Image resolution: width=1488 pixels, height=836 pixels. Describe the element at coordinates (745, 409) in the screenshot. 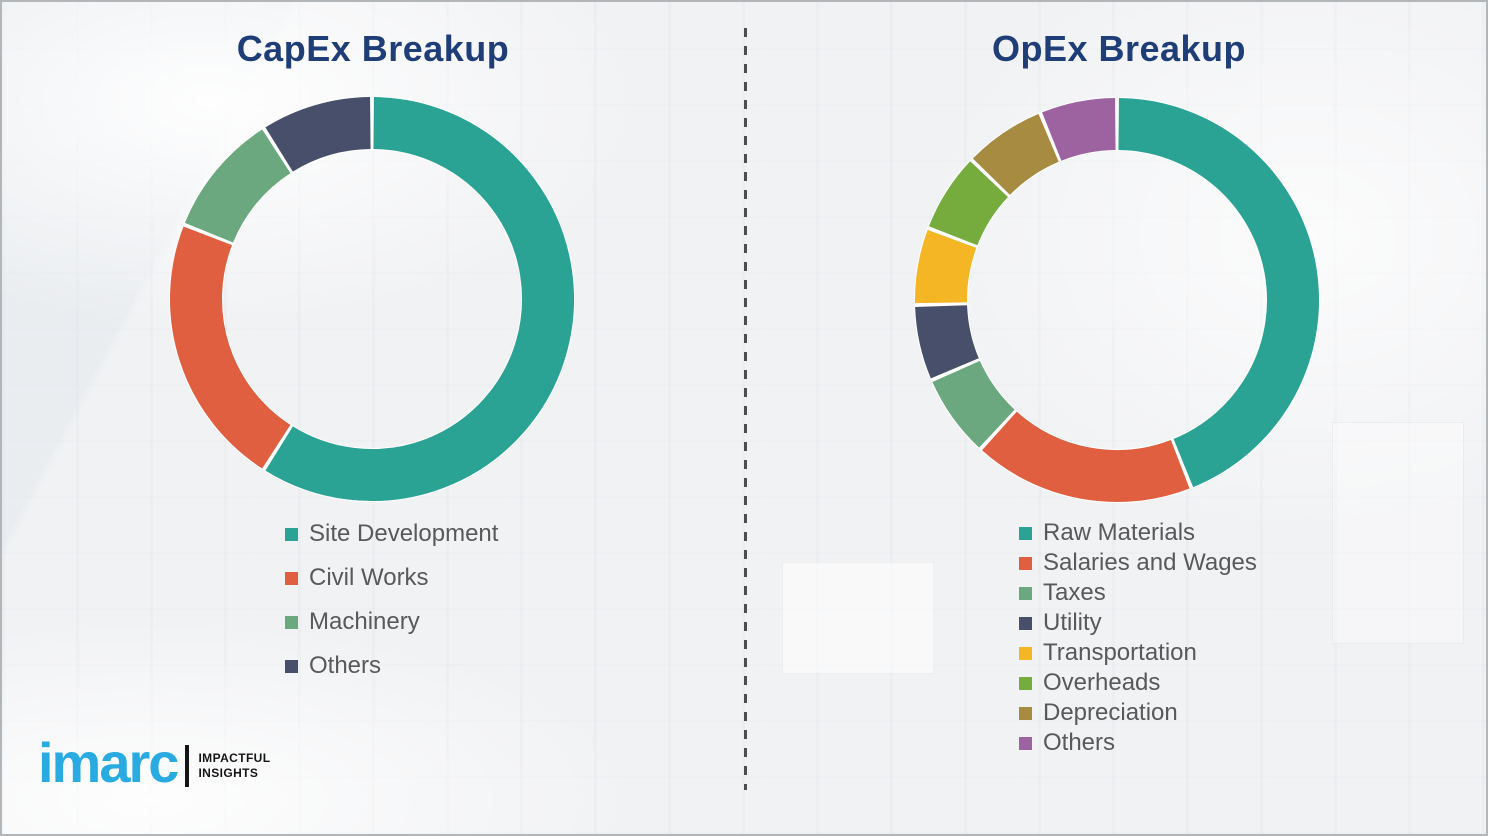

I see `vertical-dashed-divider` at that location.